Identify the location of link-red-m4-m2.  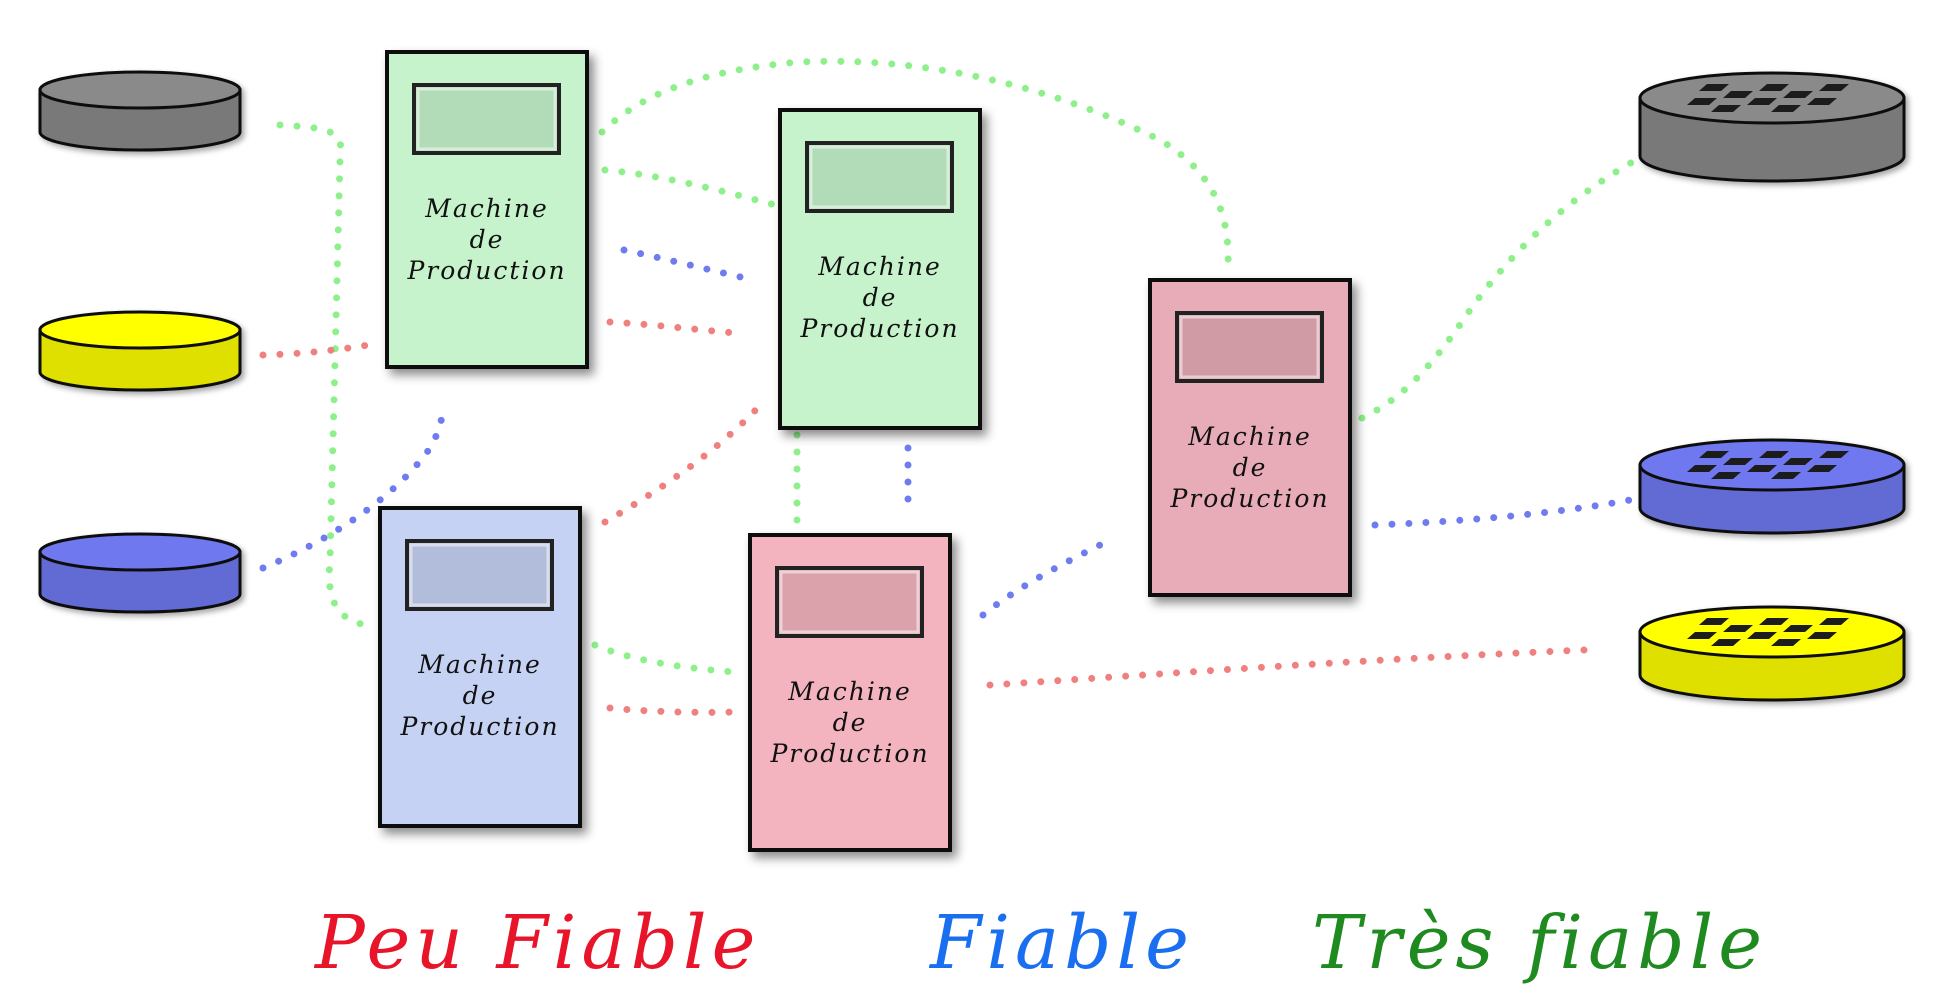
(685, 461).